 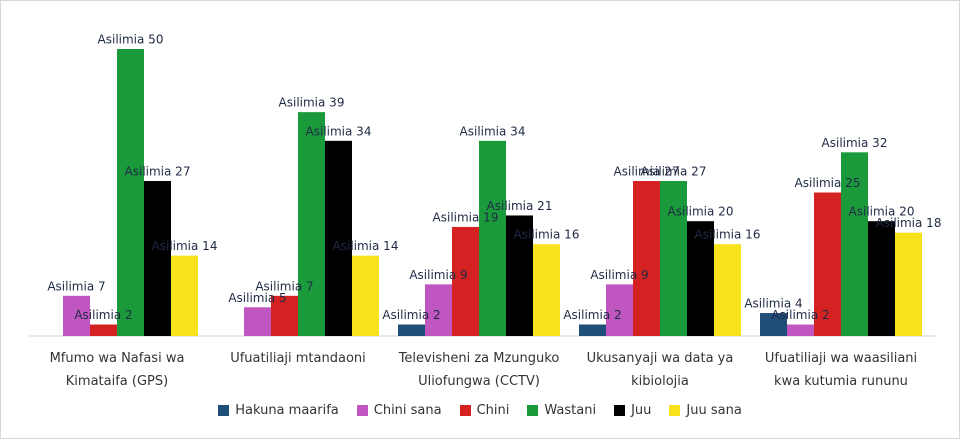 What do you see at coordinates (257, 298) in the screenshot?
I see `data-label: Asilimia 5` at bounding box center [257, 298].